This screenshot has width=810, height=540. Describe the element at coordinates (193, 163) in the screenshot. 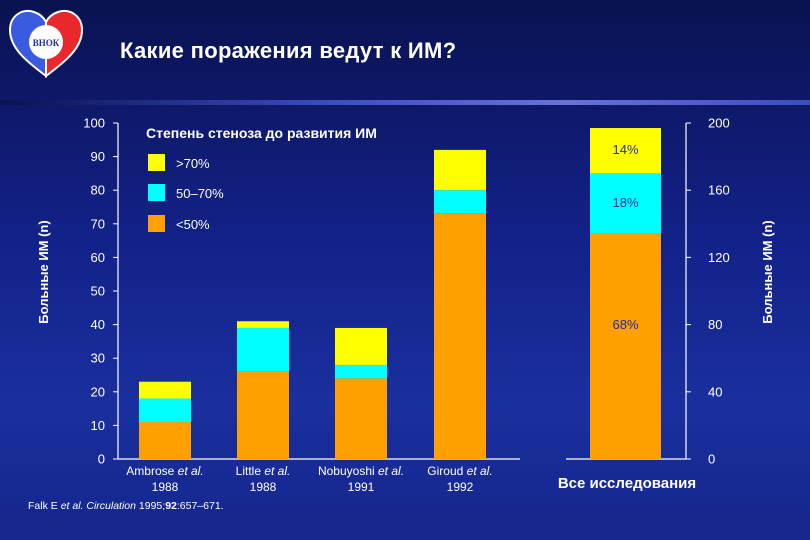

I see `legend-label-severe: >70%` at that location.